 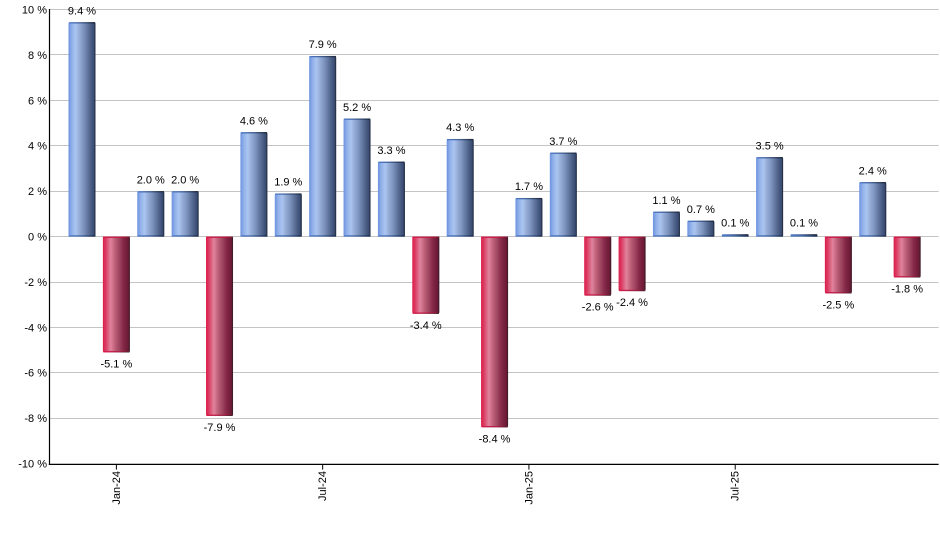 What do you see at coordinates (701, 210) in the screenshot?
I see `svg-text: 0.7 %` at bounding box center [701, 210].